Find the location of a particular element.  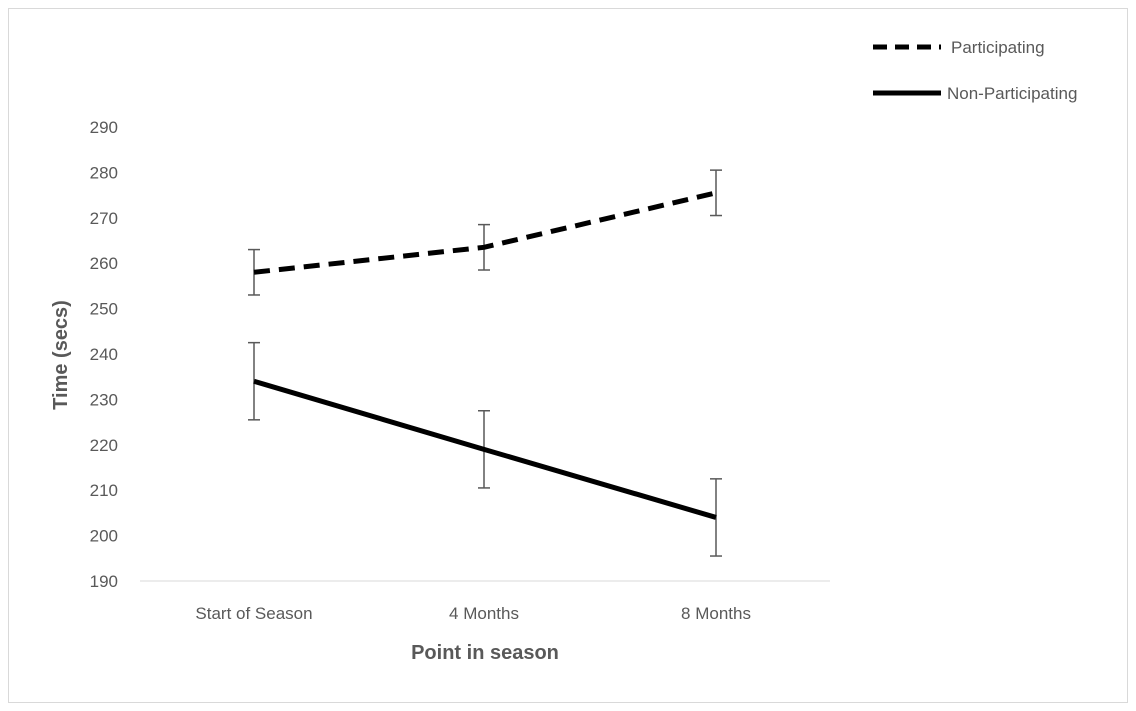

y-tick-label: 200 is located at coordinates (104, 536).